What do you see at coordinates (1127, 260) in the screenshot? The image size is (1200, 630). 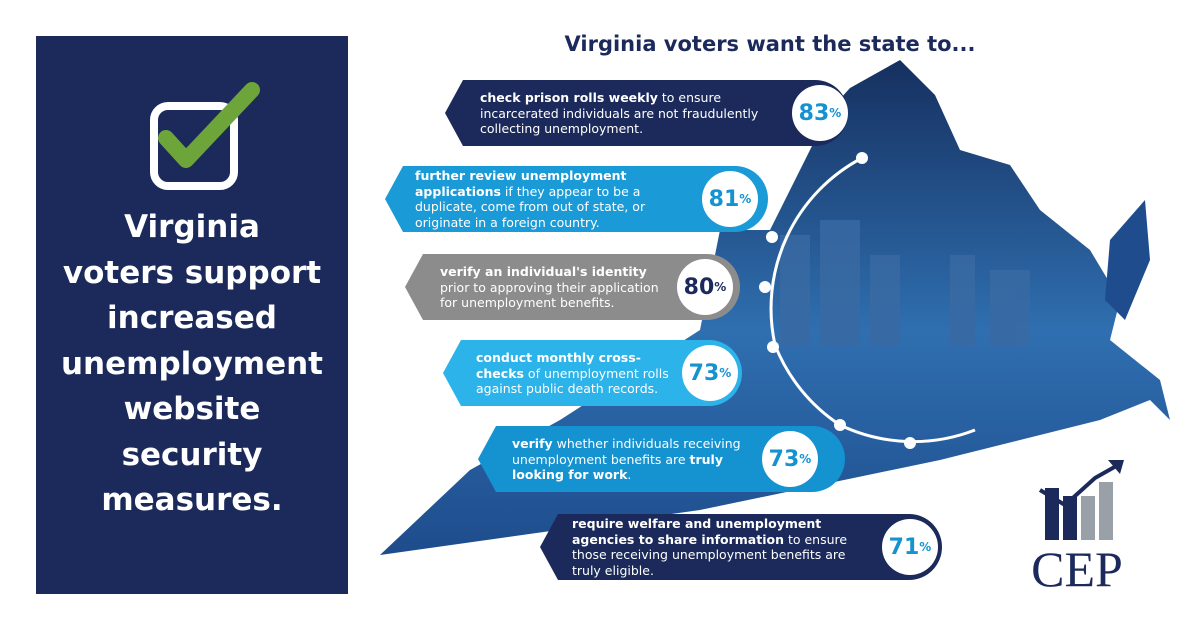 I see `eastern-shore` at bounding box center [1127, 260].